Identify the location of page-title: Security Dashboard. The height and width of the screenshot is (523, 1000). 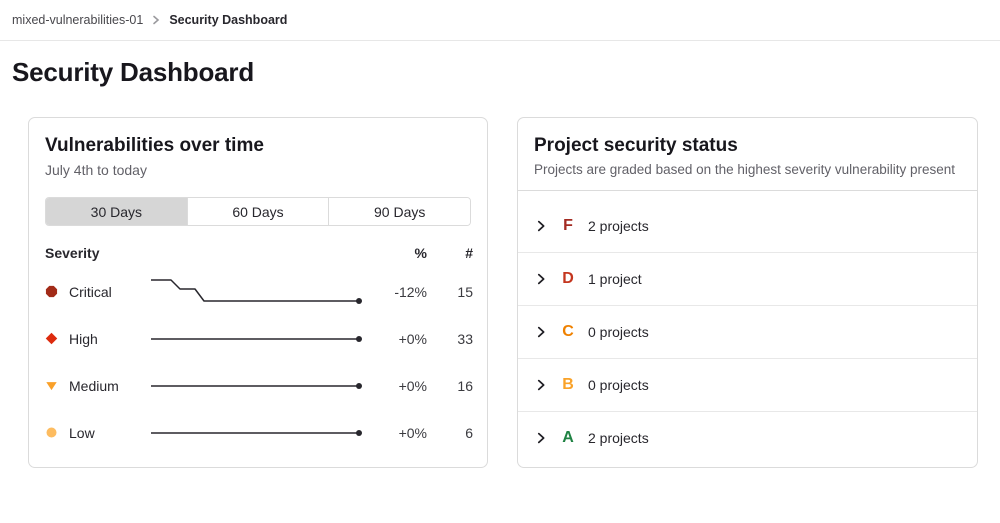
(133, 72).